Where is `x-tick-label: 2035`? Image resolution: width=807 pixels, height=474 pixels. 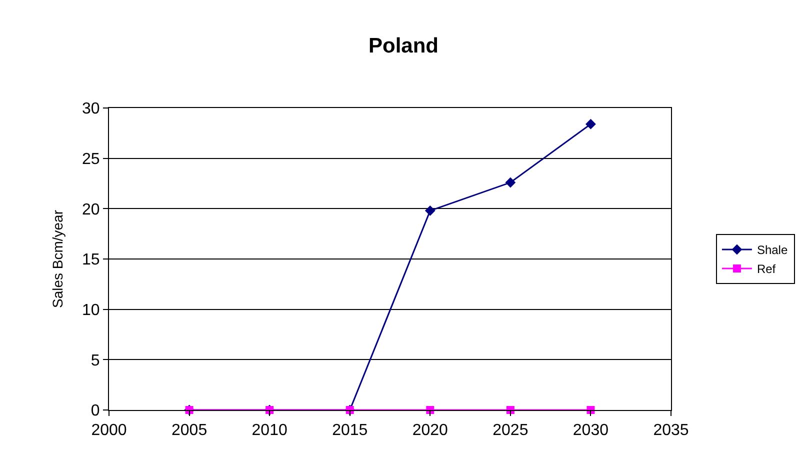
x-tick-label: 2035 is located at coordinates (671, 431).